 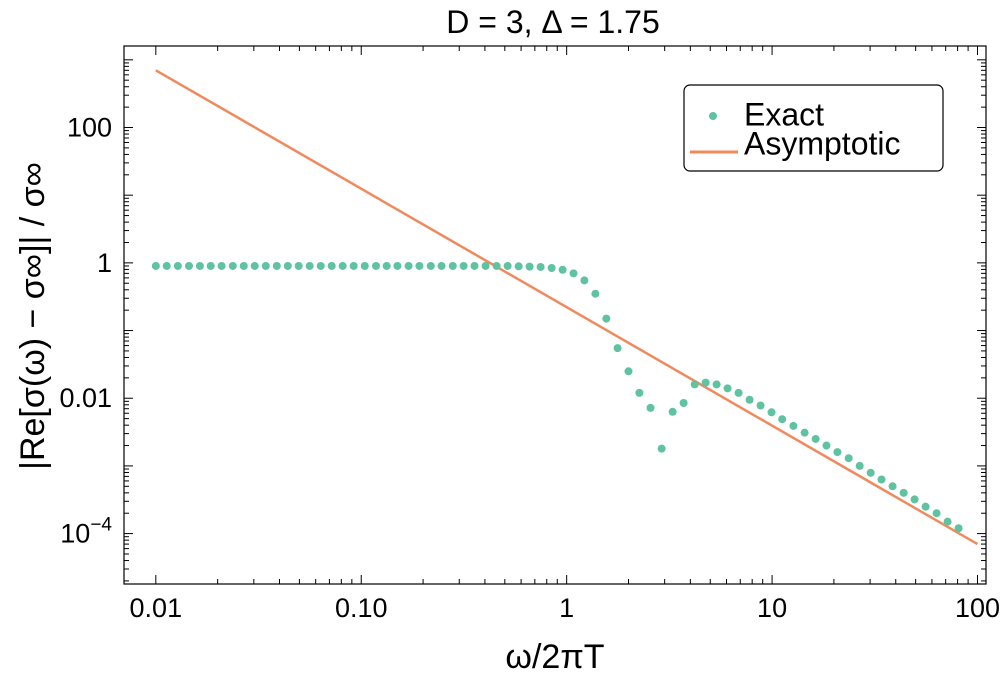 I want to click on y-tick-label: 0.01, so click(x=85, y=398).